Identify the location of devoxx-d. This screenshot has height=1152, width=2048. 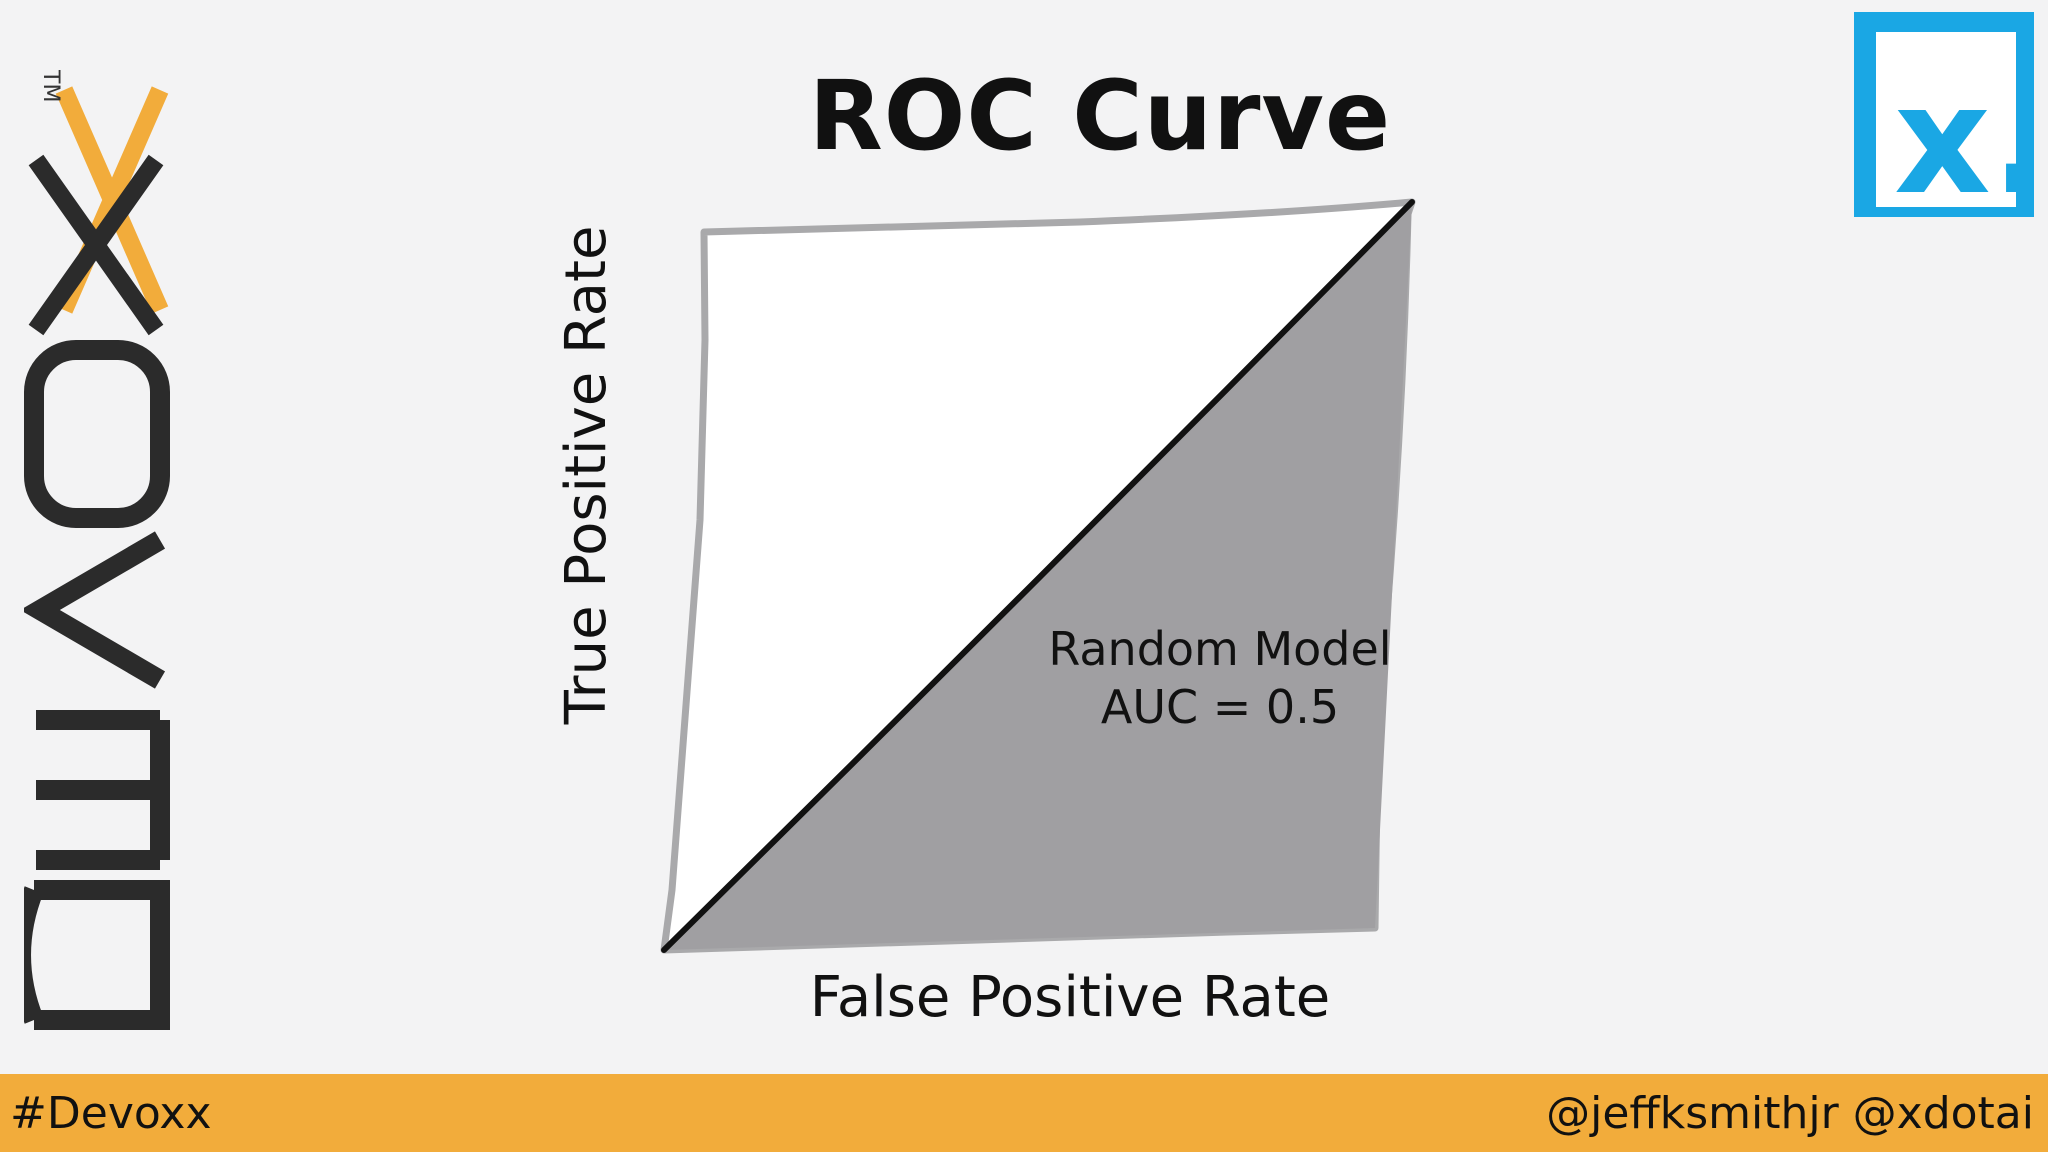
(97, 955).